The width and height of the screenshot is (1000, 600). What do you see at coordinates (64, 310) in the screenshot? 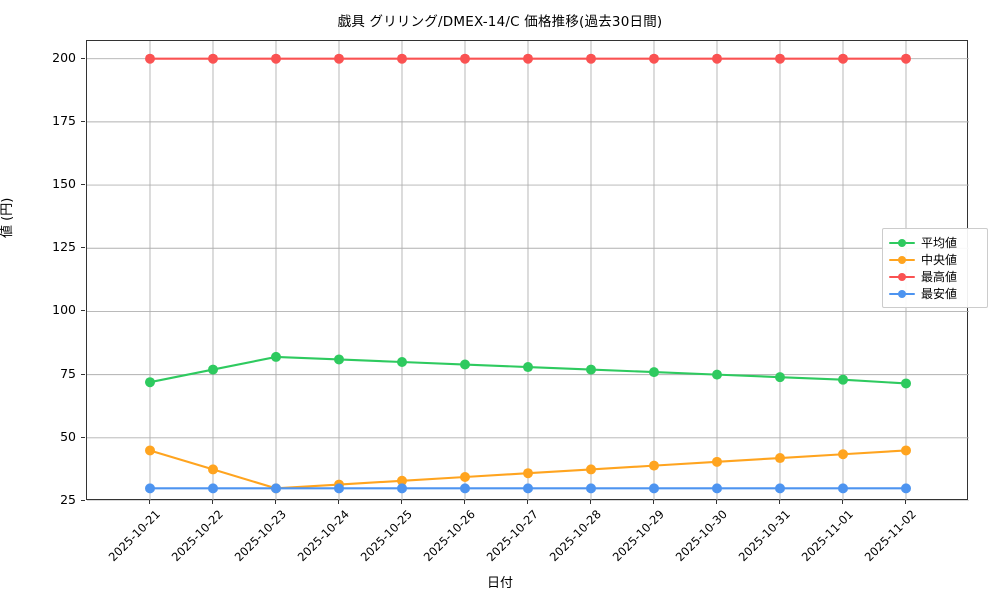
I see `y-tick-label: 100` at bounding box center [64, 310].